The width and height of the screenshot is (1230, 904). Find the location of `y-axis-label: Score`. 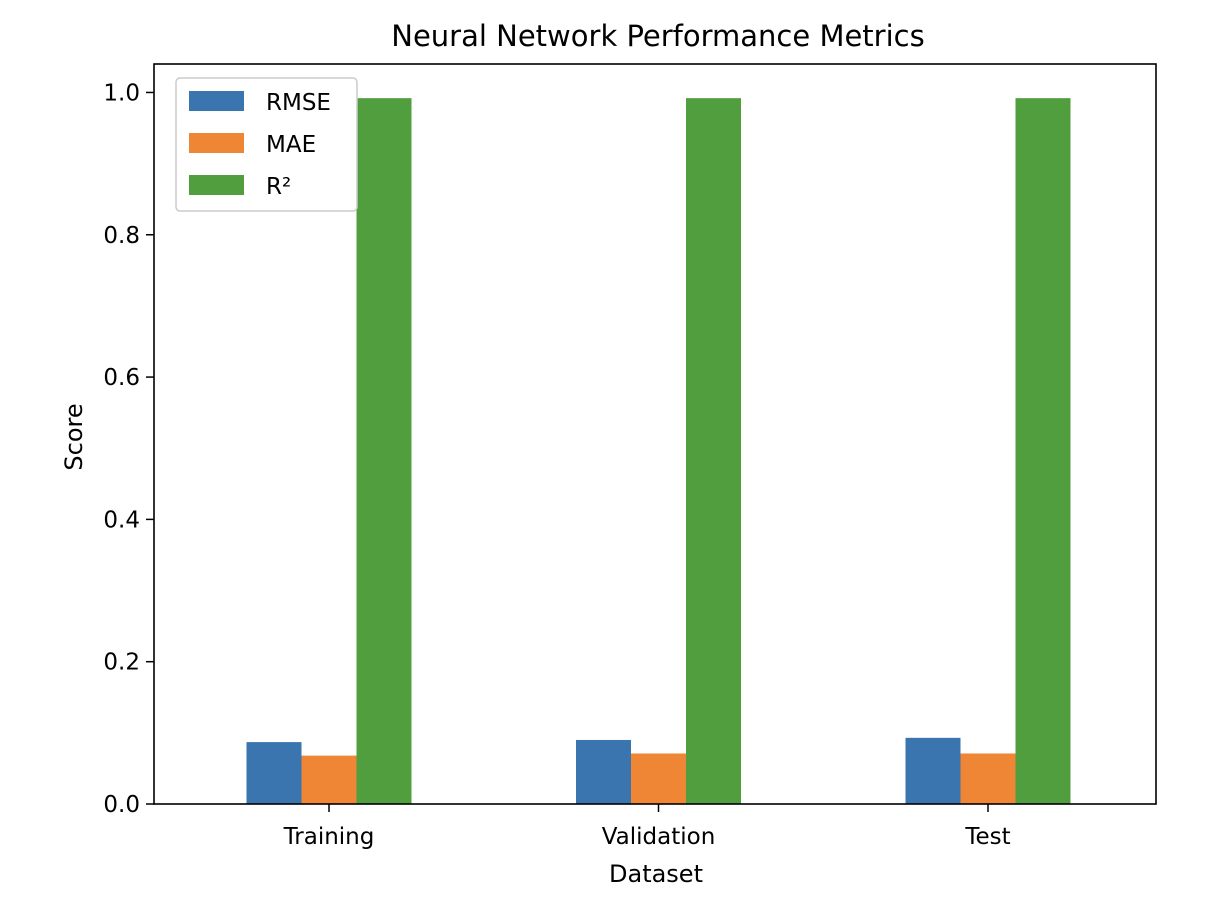

y-axis-label: Score is located at coordinates (74, 436).